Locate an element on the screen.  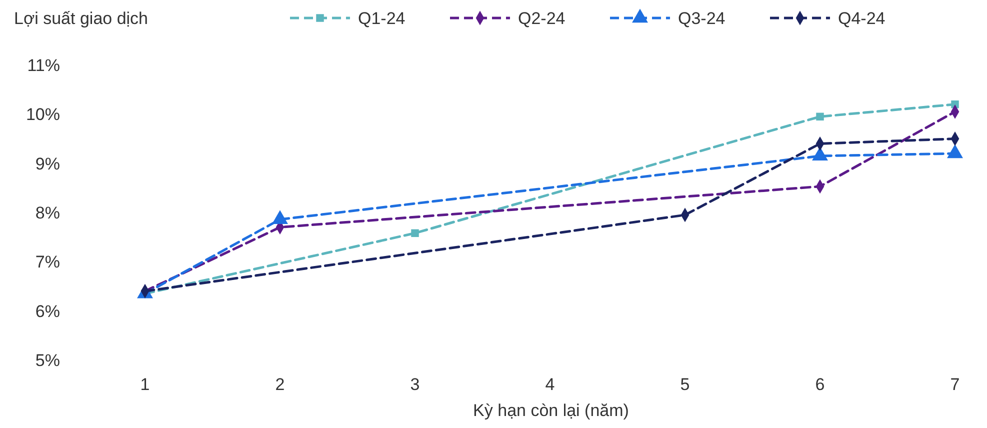
y-tick-label: 6% is located at coordinates (47, 311).